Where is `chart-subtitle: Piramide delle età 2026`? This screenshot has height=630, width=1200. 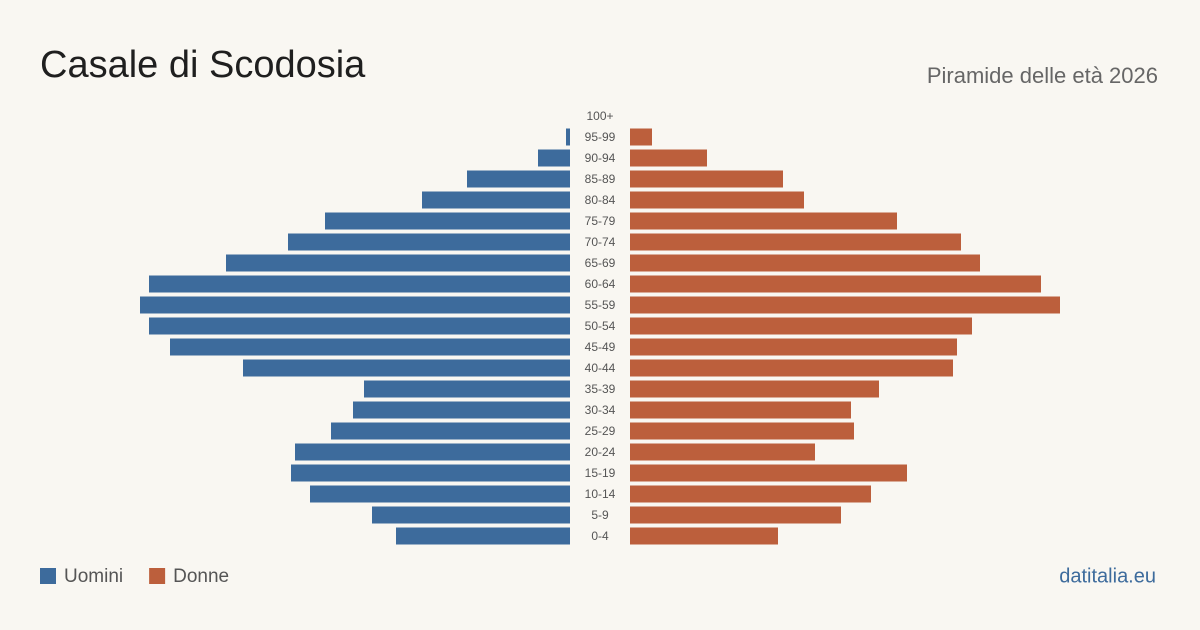 chart-subtitle: Piramide delle età 2026 is located at coordinates (1042, 75).